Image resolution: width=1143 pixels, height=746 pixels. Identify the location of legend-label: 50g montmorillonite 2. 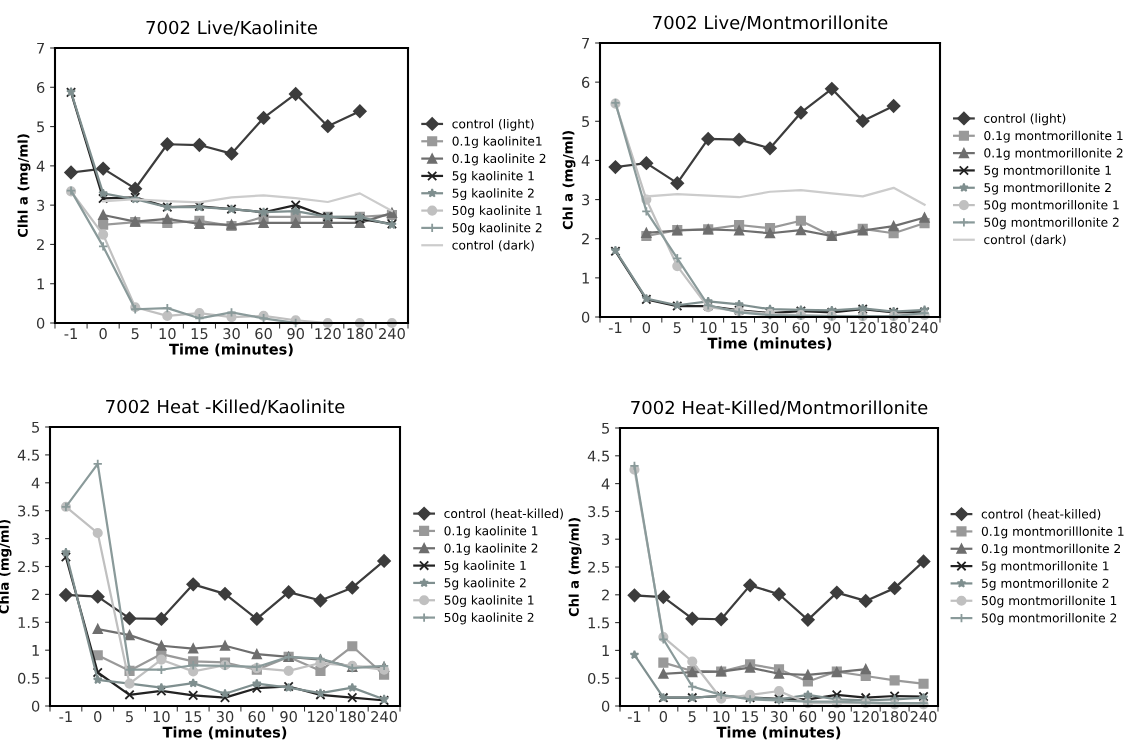
(1051, 223).